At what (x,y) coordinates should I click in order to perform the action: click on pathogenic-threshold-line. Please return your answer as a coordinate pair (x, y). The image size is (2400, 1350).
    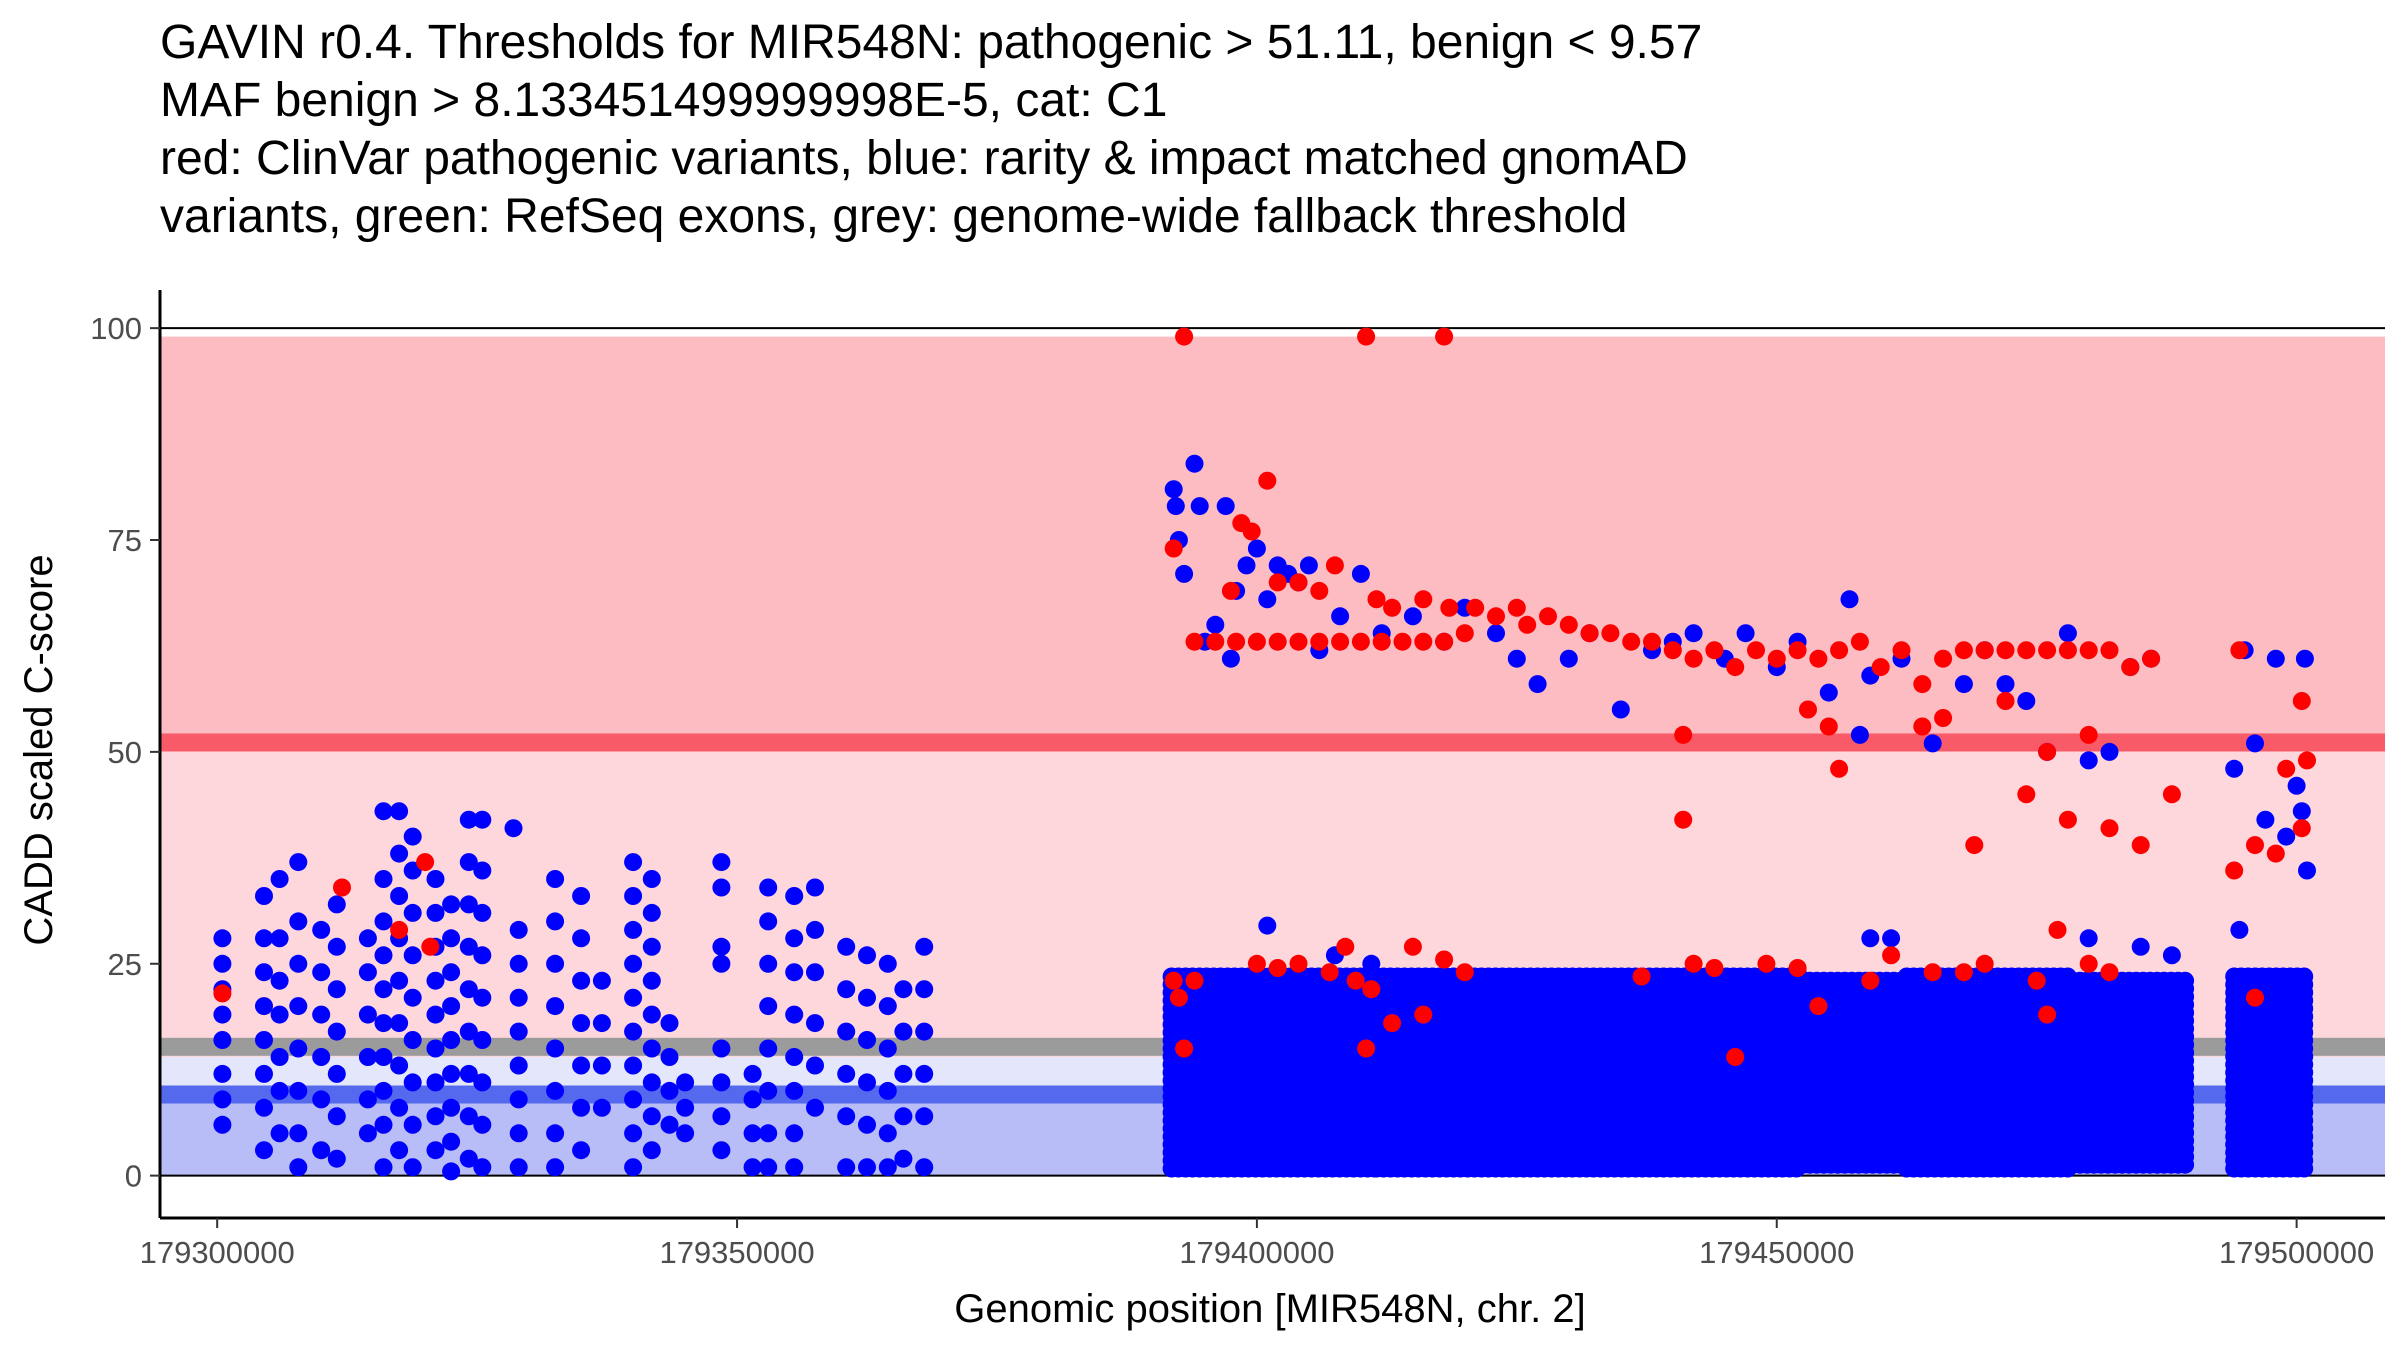
    Looking at the image, I should click on (1272, 742).